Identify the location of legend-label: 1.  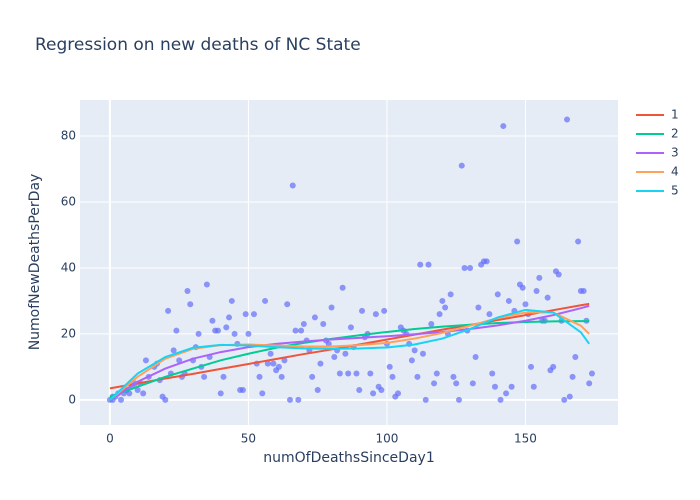
(675, 115).